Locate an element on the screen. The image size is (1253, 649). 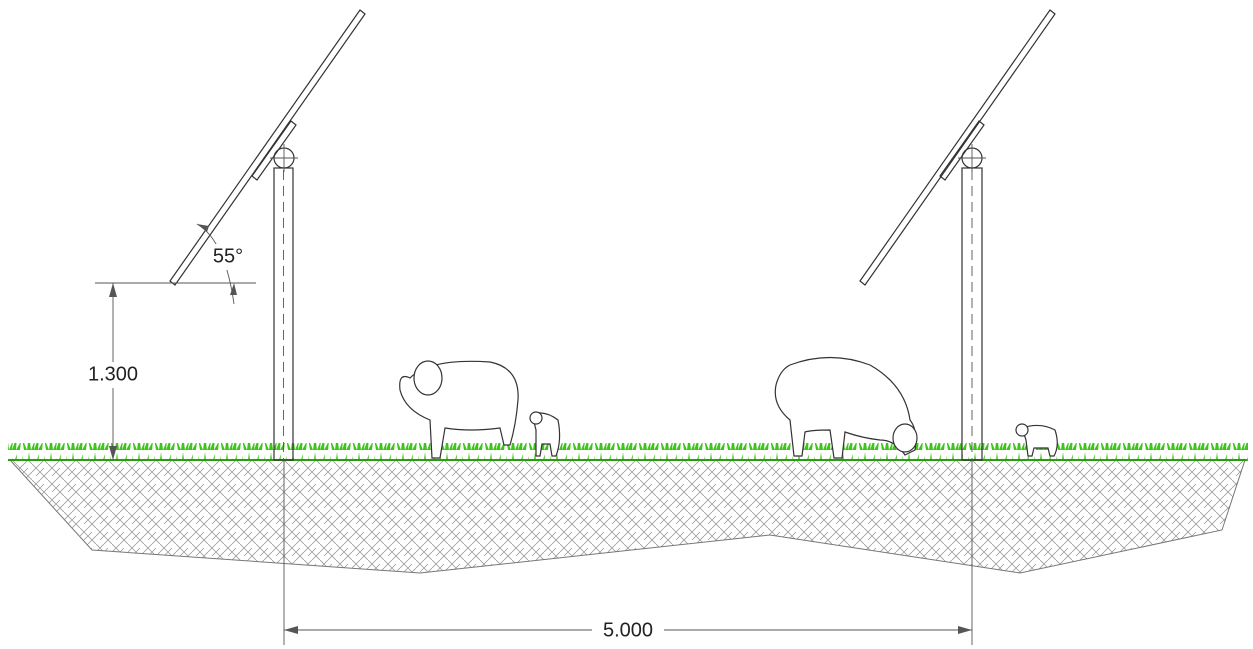
tracker-left is located at coordinates (267, 235).